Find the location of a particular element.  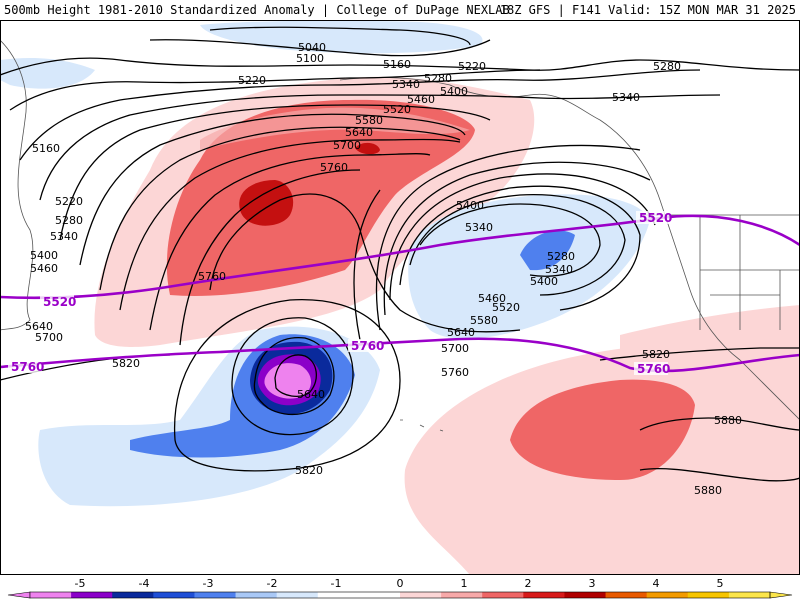

alaska-coastline is located at coordinates (500, 139).